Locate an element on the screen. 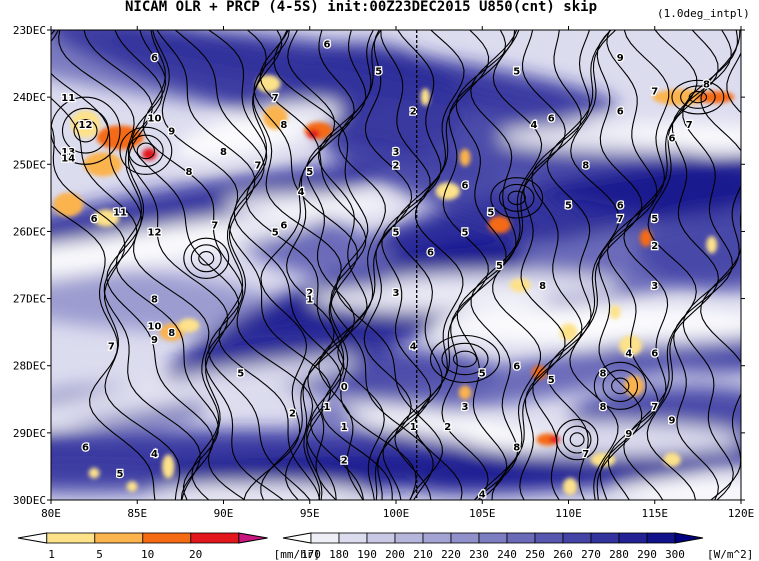  precip-colorbar-upper-arrow is located at coordinates (253, 538).